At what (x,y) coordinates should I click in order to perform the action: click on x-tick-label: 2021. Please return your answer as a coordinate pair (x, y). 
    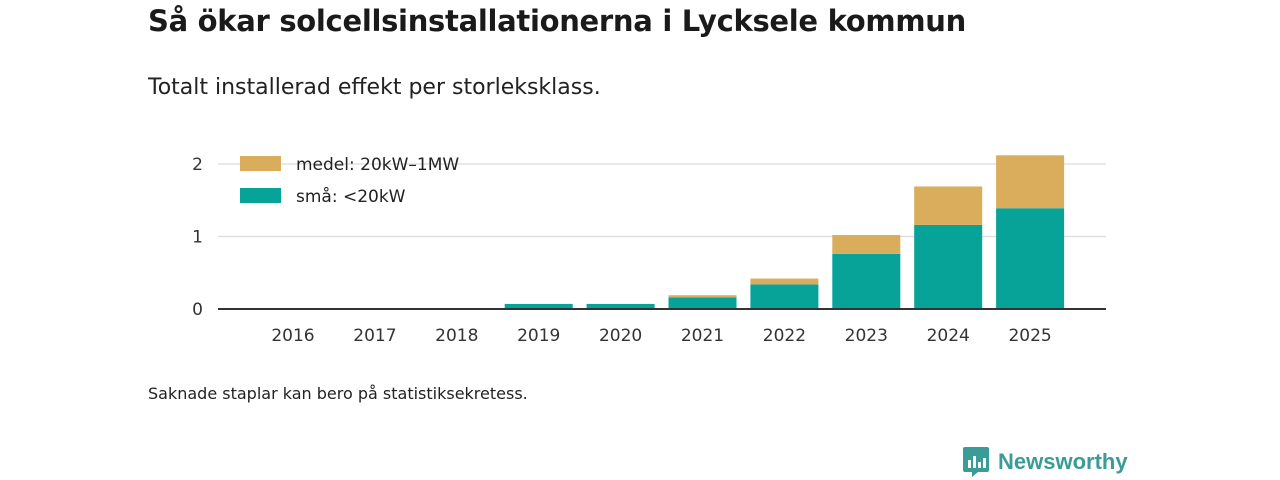
    Looking at the image, I should click on (702, 336).